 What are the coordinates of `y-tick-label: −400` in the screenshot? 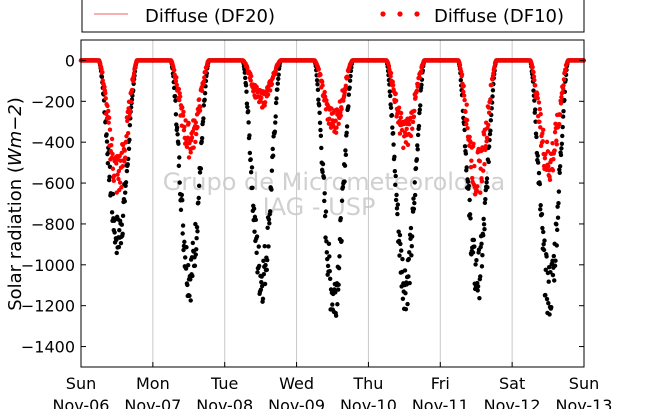 It's located at (53, 142).